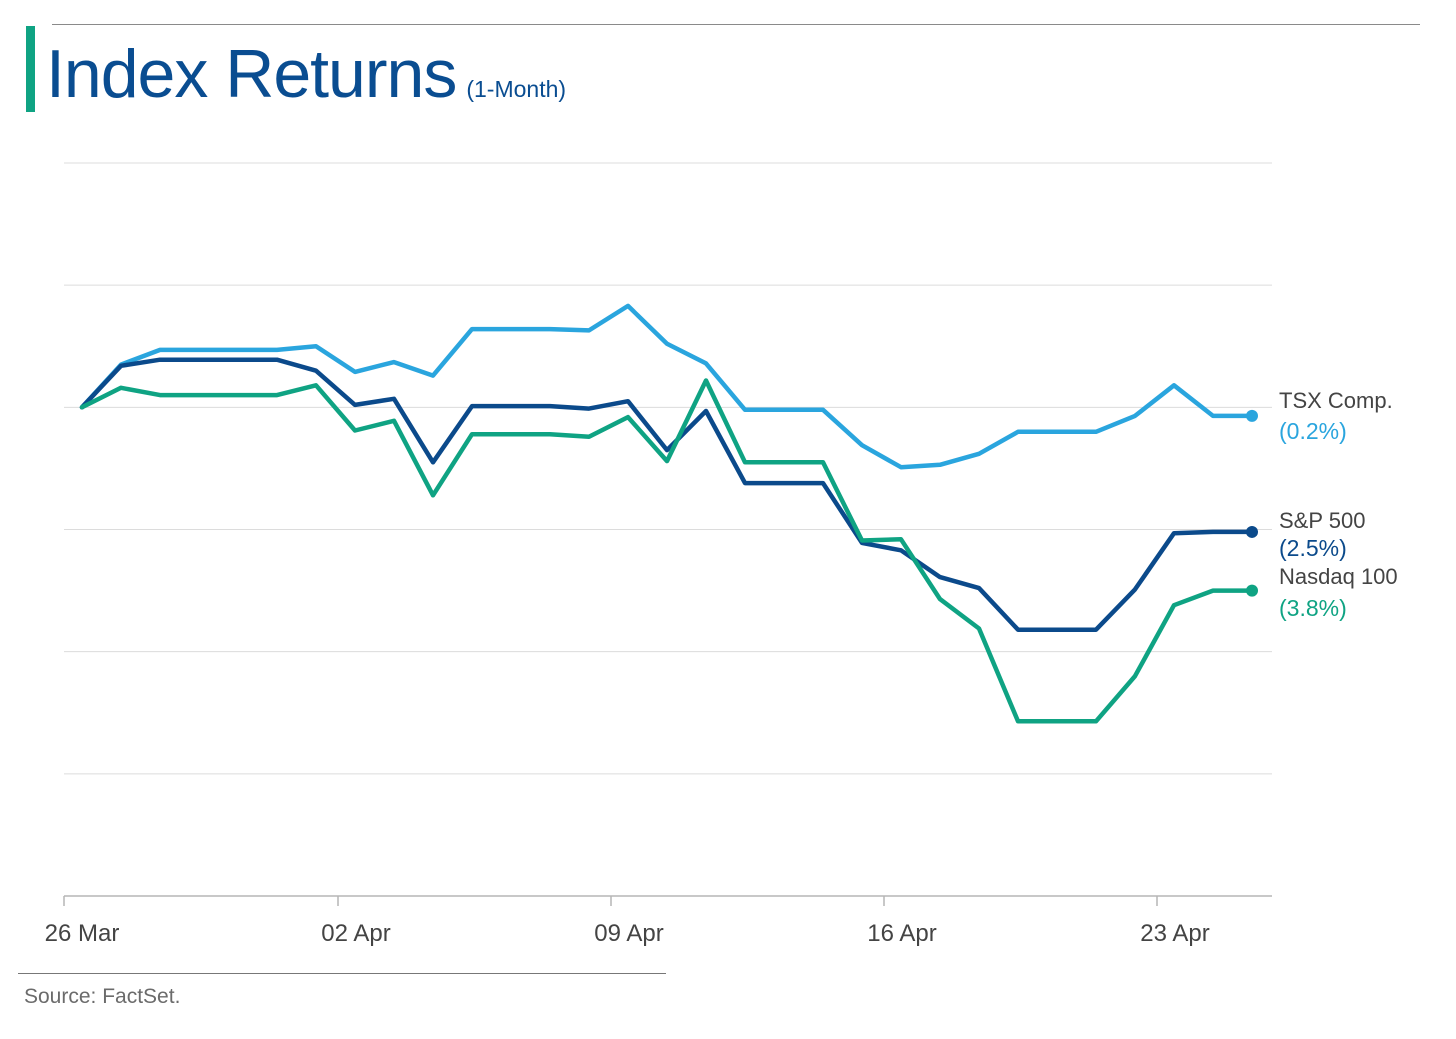 The height and width of the screenshot is (1039, 1456). I want to click on x-tick-label: 23 Apr, so click(1174, 933).